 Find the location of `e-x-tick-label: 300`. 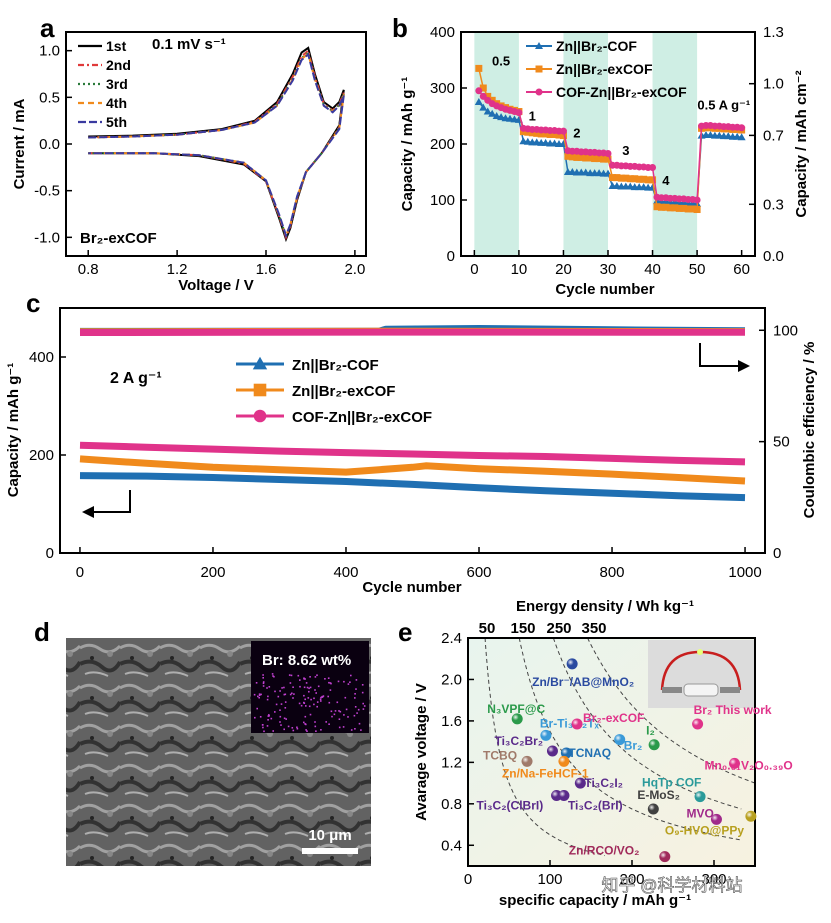

e-x-tick-label: 300 is located at coordinates (713, 879).